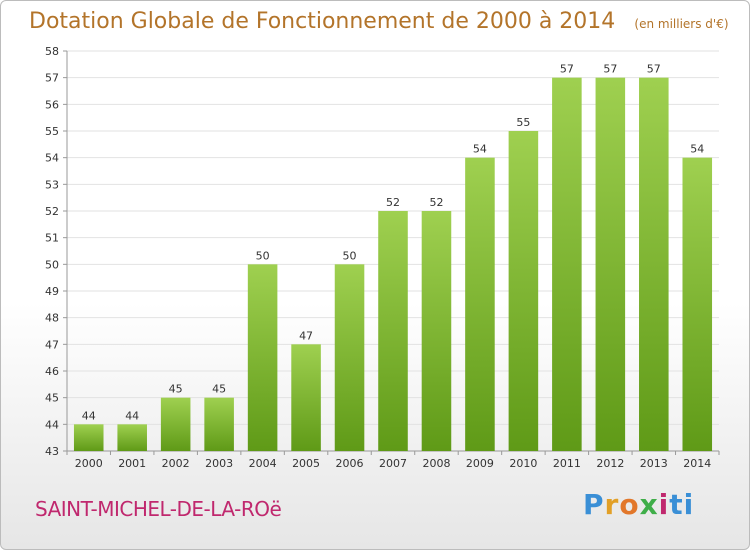 The height and width of the screenshot is (550, 750). Describe the element at coordinates (52, 78) in the screenshot. I see `y-tick-label: 57` at that location.